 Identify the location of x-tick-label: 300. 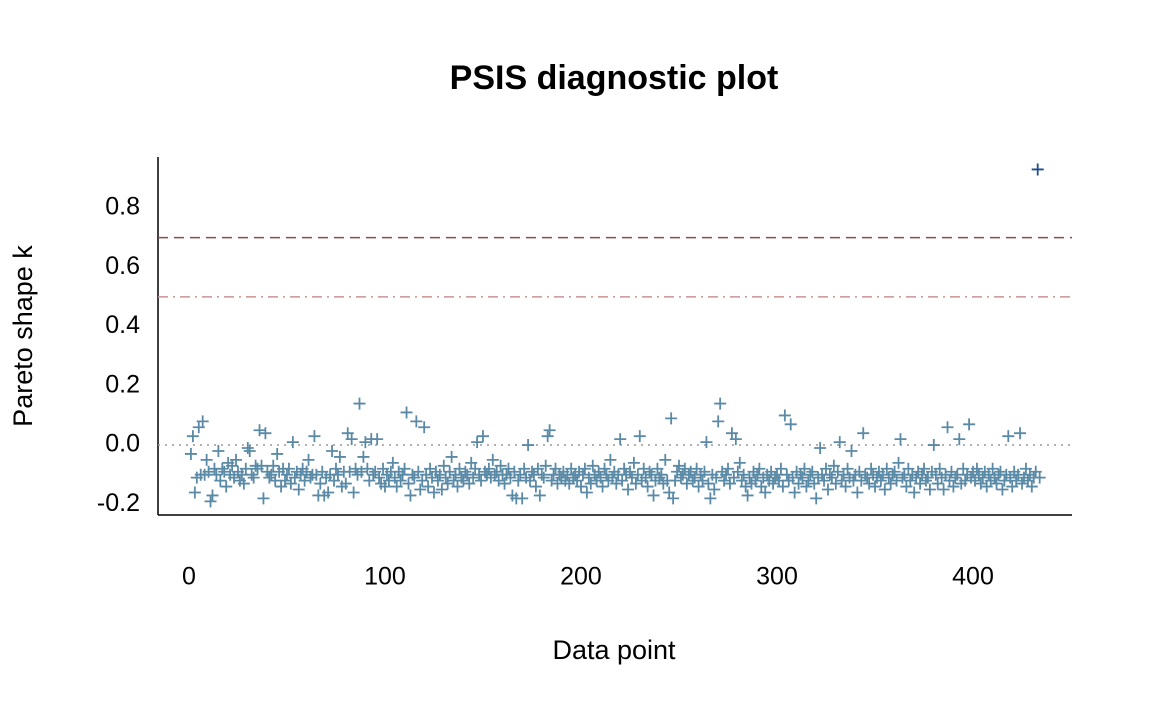
(777, 577).